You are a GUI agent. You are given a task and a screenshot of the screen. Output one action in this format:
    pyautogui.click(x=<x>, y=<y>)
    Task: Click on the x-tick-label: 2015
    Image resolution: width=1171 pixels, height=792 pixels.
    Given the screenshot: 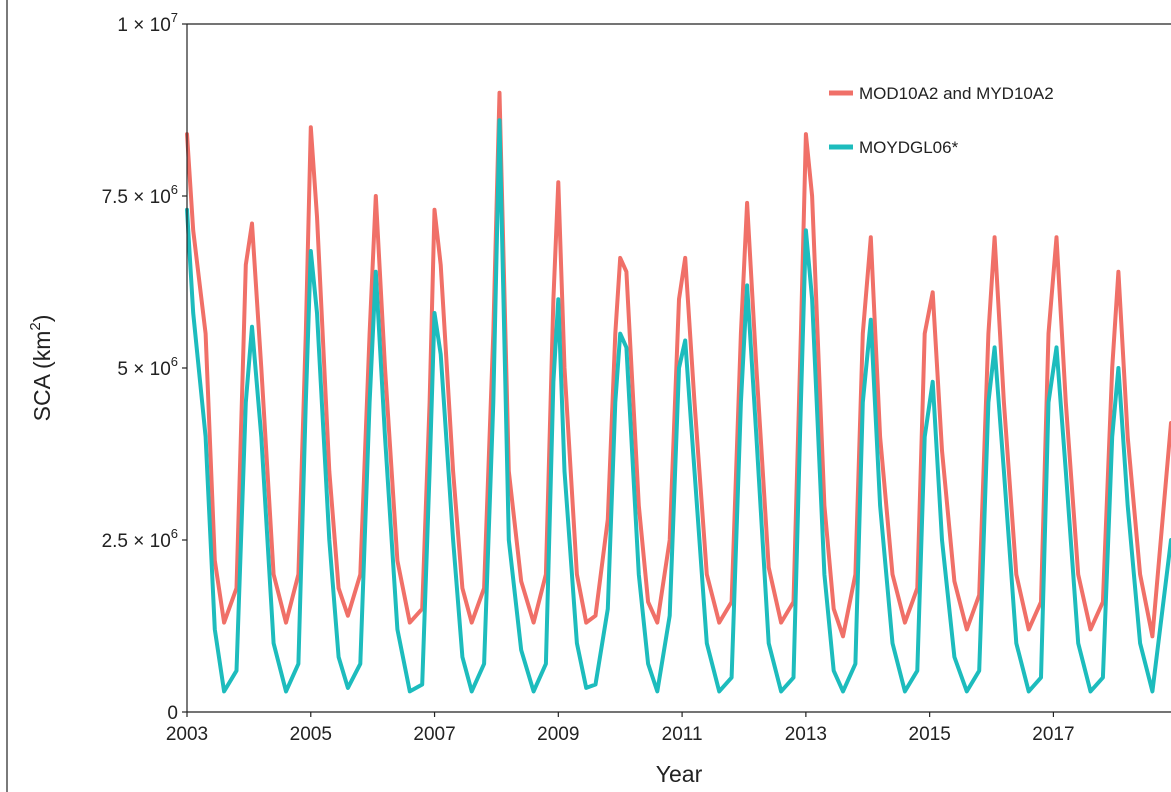 What is the action you would take?
    pyautogui.click(x=930, y=734)
    